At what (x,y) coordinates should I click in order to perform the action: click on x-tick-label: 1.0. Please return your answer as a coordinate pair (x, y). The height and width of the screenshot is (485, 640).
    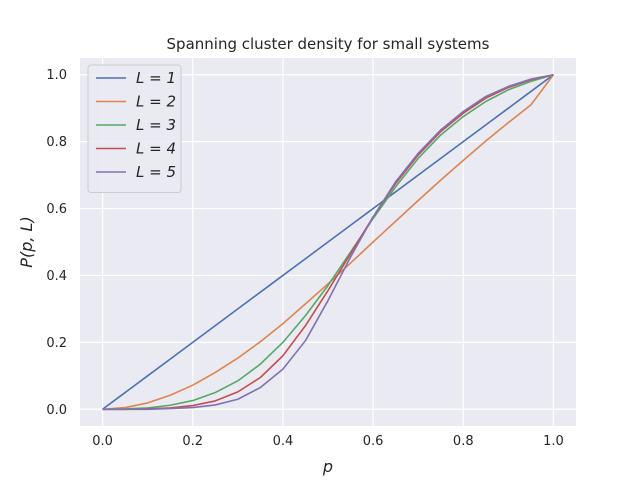
    Looking at the image, I should click on (553, 441).